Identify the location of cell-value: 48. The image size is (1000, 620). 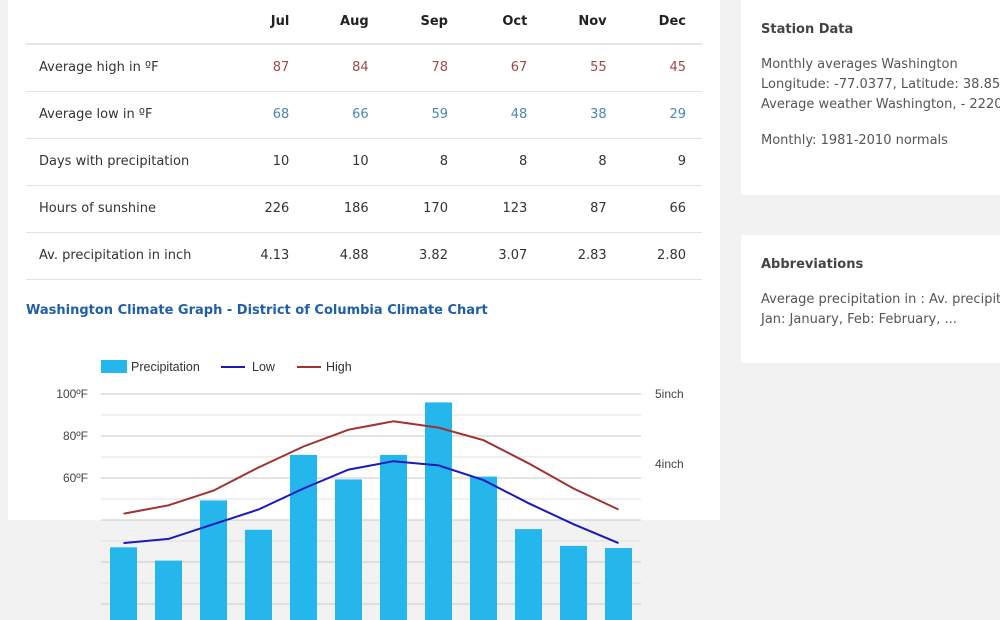
(503, 115).